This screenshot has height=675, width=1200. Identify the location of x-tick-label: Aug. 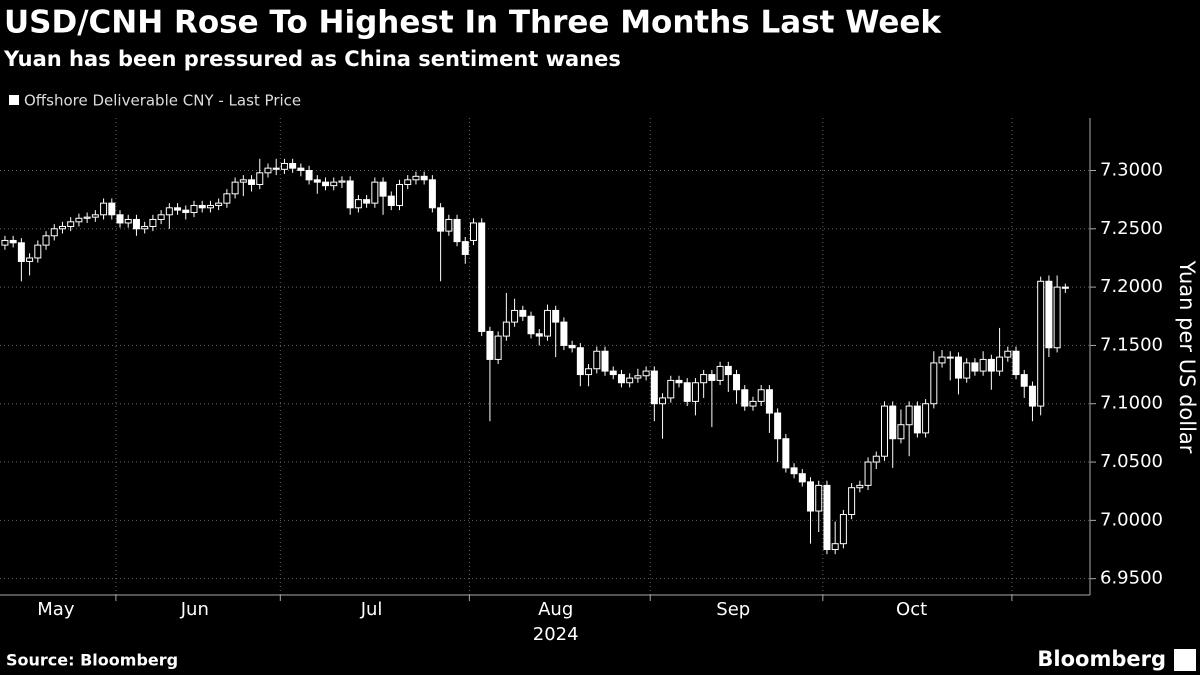
(555, 609).